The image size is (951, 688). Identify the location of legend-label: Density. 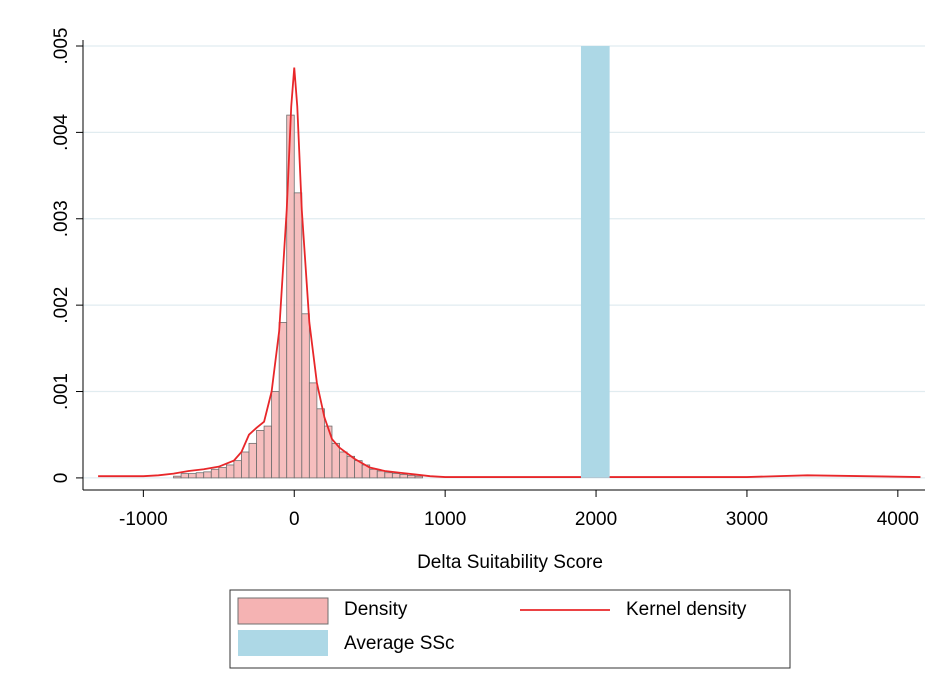
(376, 609).